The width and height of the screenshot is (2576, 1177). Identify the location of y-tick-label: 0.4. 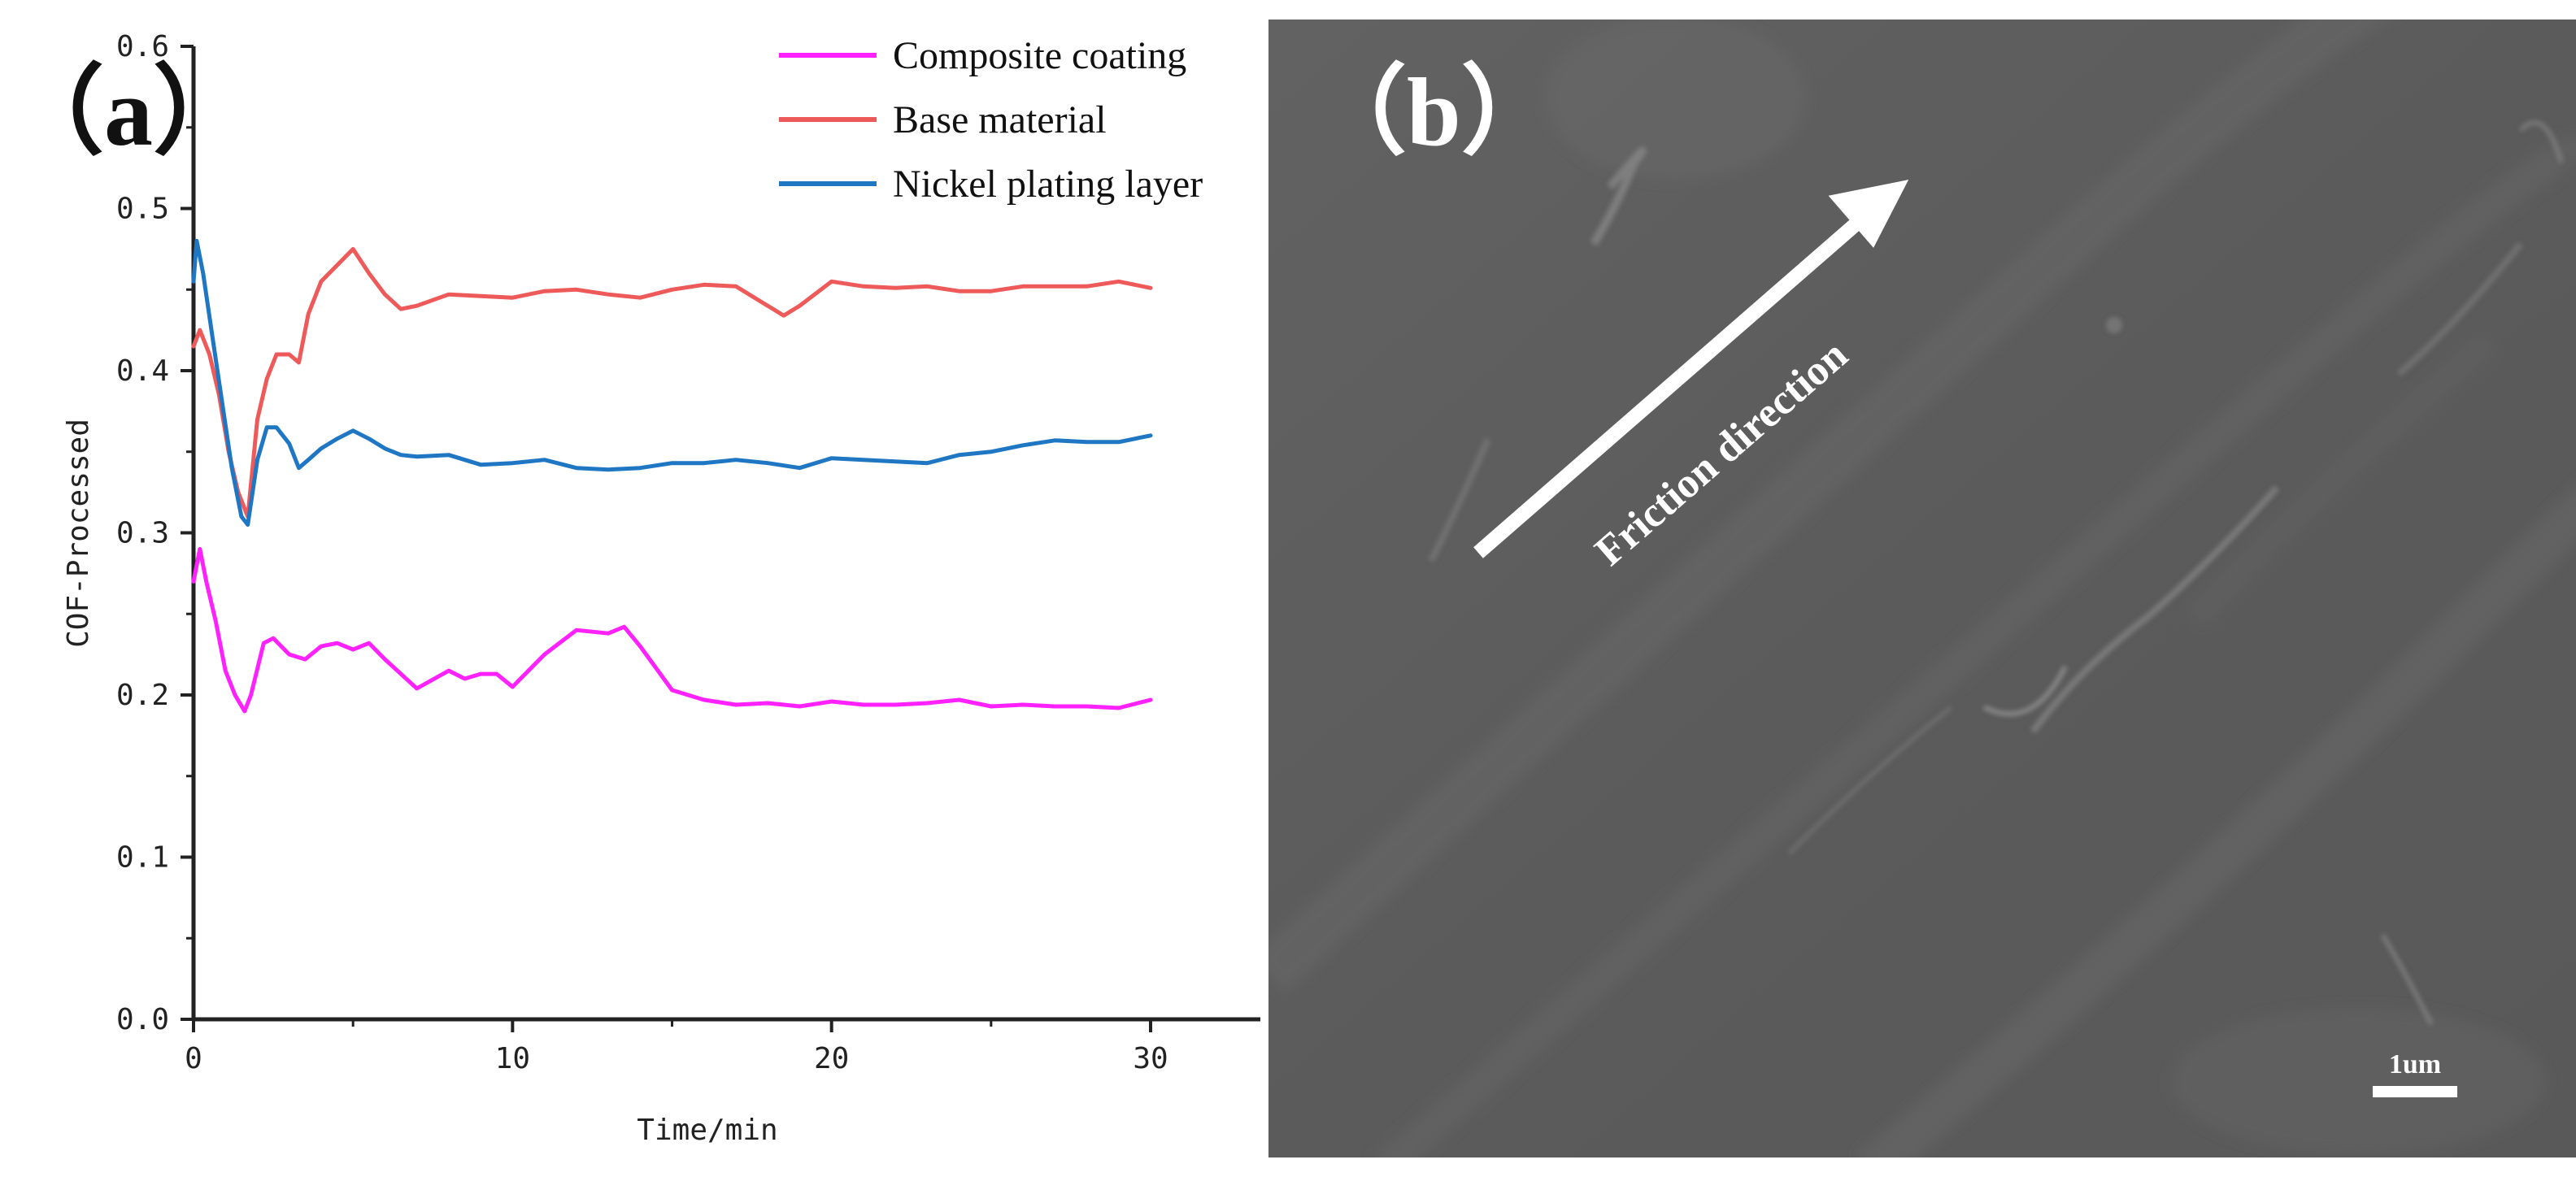
(142, 371).